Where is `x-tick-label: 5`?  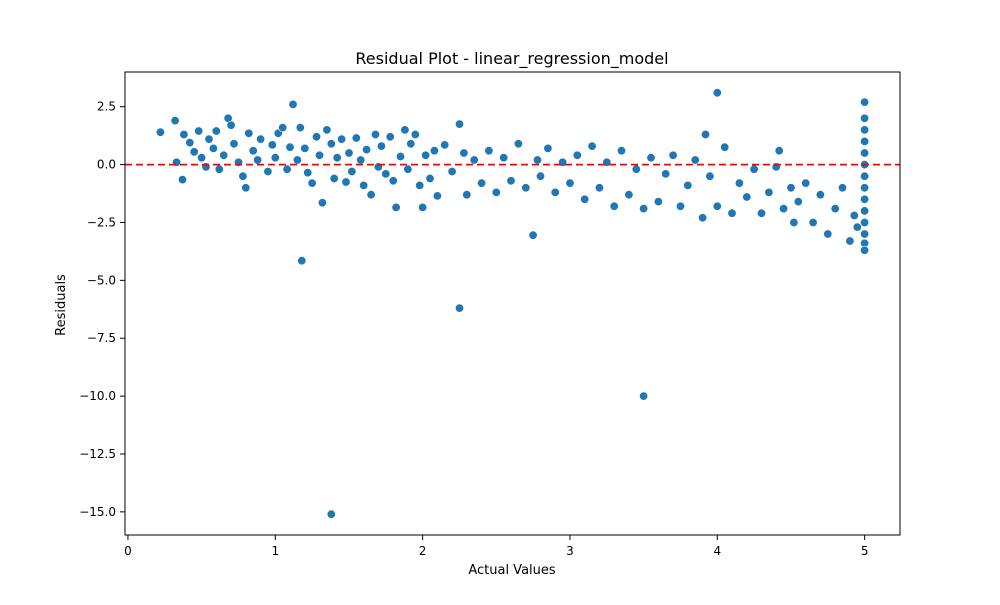
x-tick-label: 5 is located at coordinates (865, 551).